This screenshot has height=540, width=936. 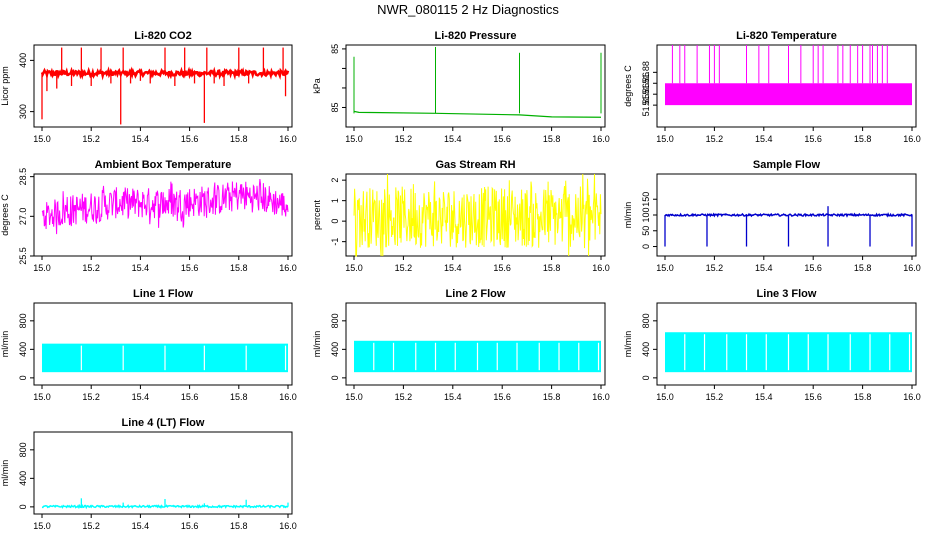 What do you see at coordinates (475, 165) in the screenshot?
I see `chart-title: Gas Stream RH` at bounding box center [475, 165].